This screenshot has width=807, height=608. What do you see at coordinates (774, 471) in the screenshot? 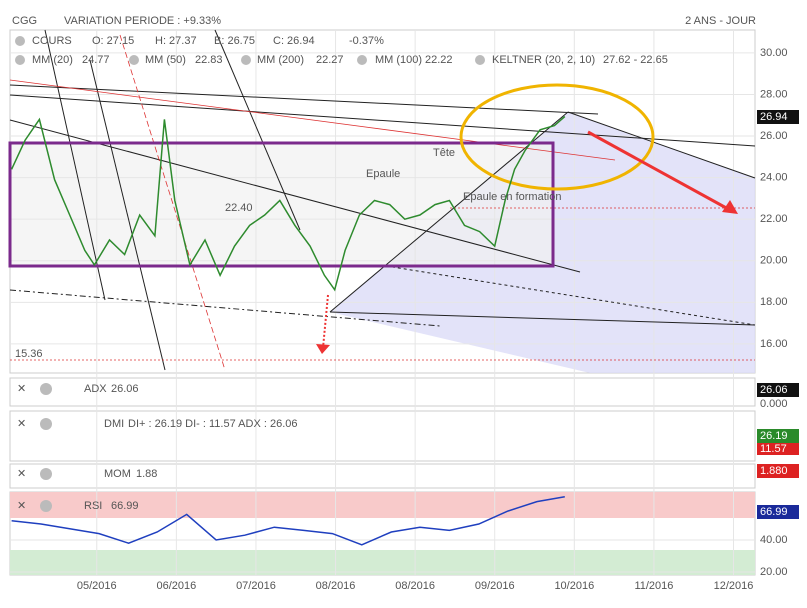
I see `mom-badge: 1.880` at bounding box center [774, 471].